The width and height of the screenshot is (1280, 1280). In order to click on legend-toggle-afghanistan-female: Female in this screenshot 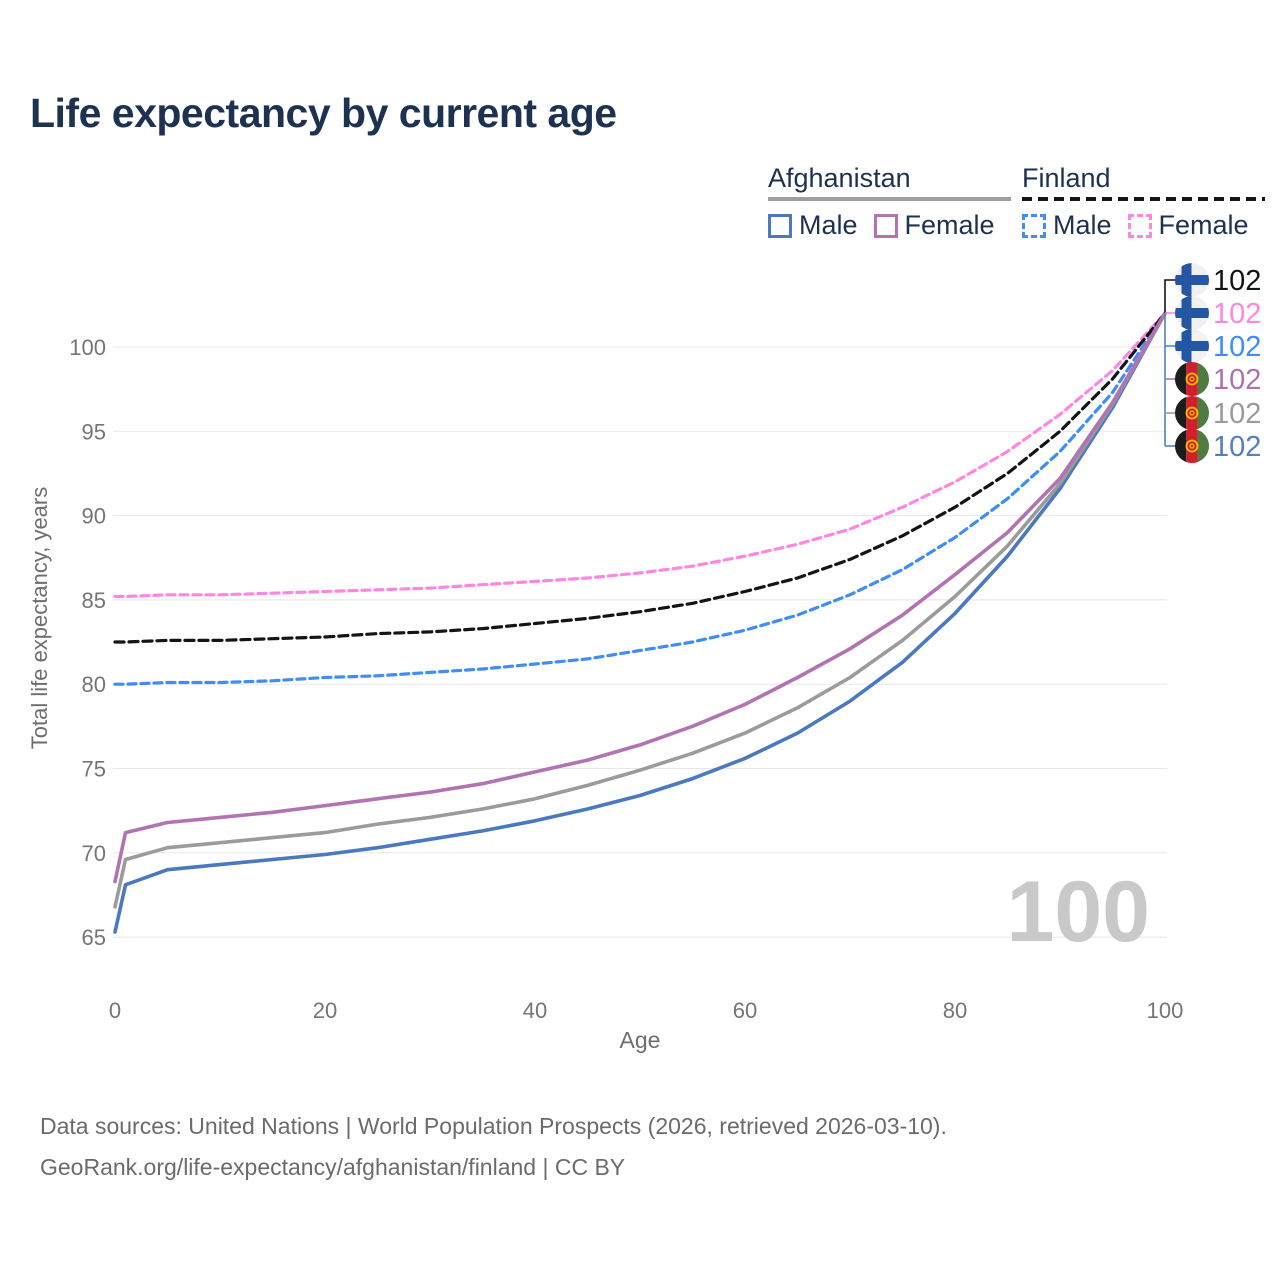, I will do `click(934, 225)`.